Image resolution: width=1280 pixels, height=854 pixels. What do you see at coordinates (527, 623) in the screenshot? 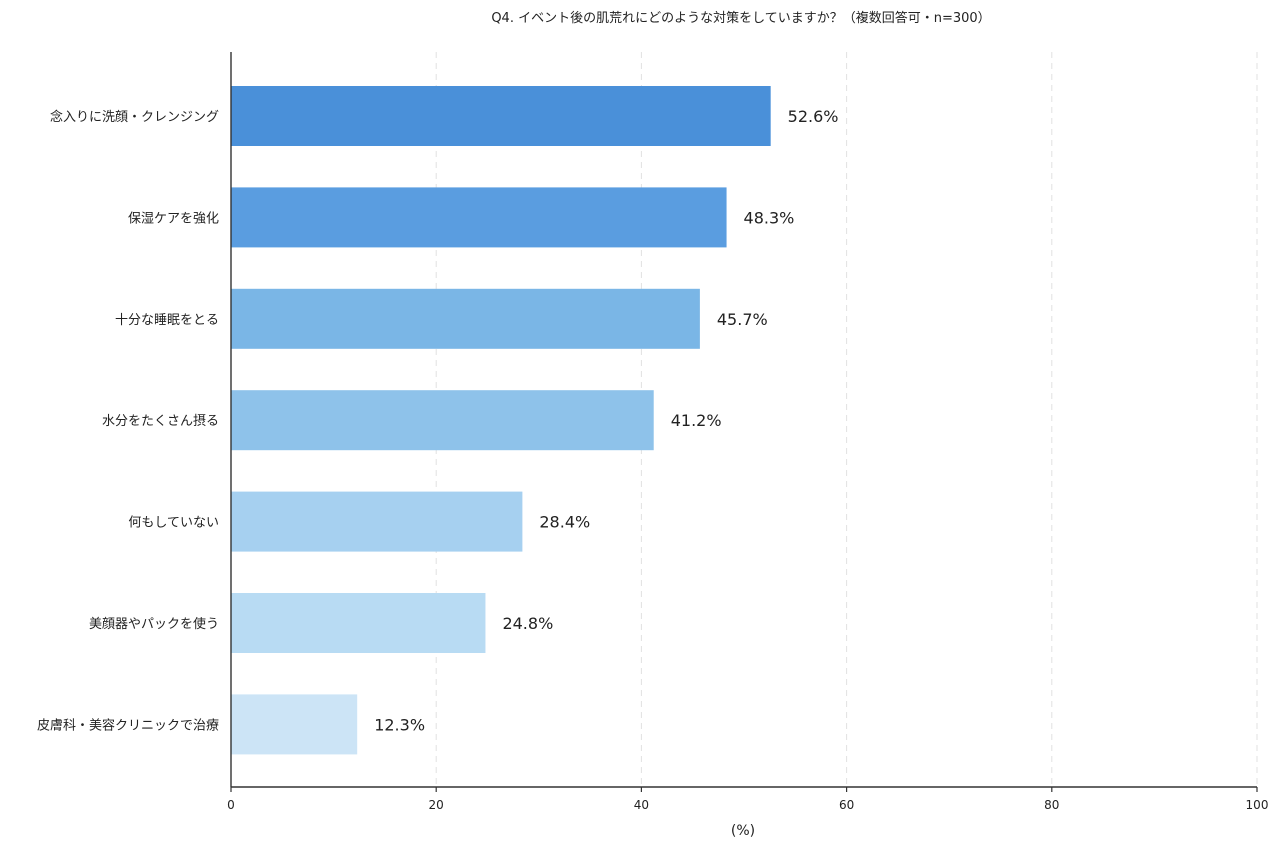
I see `data-label: 24.8%` at bounding box center [527, 623].